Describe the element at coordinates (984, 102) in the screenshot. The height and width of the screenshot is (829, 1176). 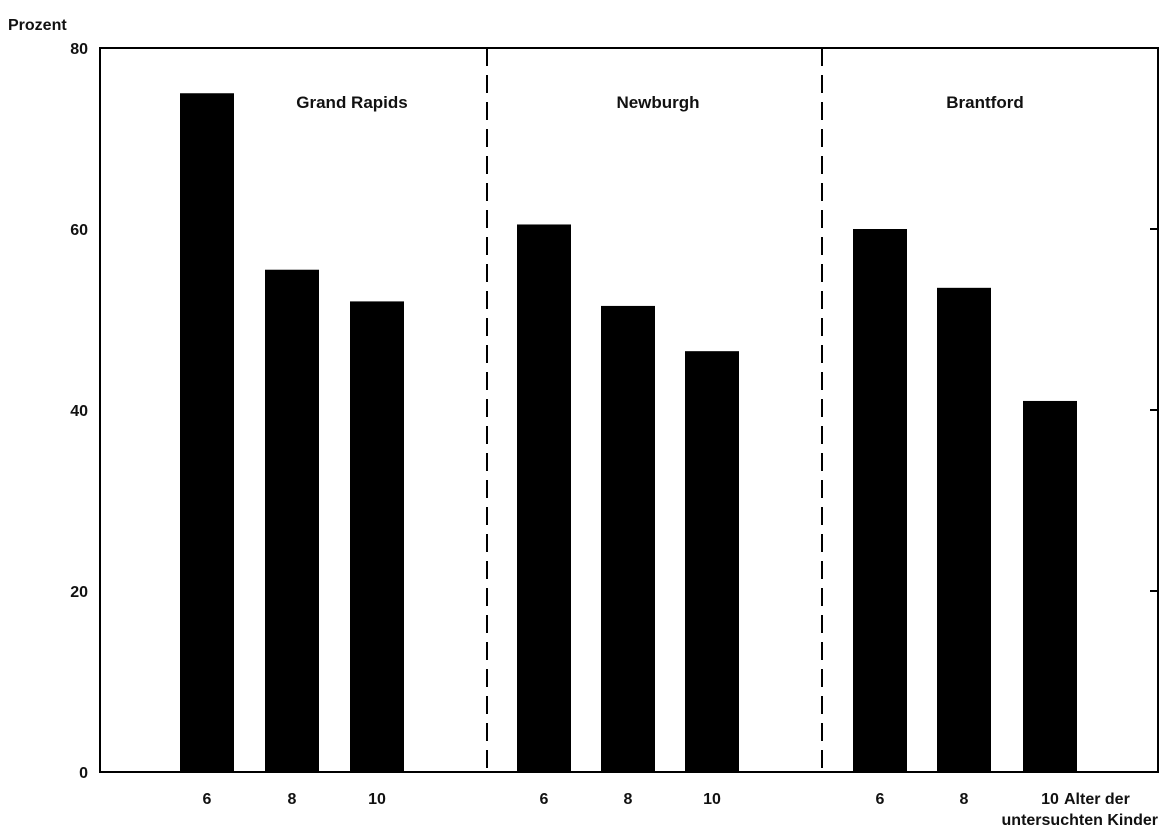
I see `panel-title-brantford: Brantford` at that location.